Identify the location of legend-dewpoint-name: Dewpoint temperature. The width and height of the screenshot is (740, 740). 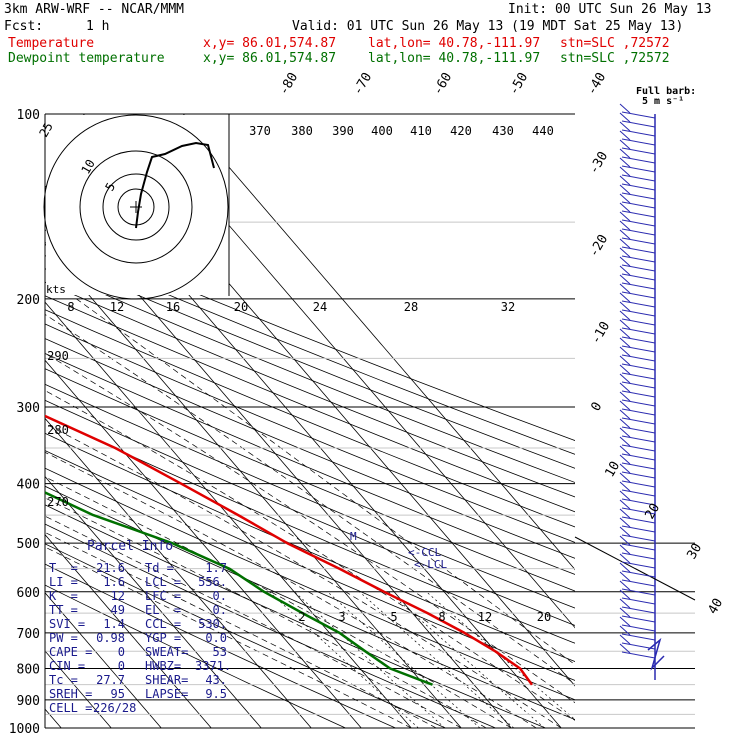
(86, 58).